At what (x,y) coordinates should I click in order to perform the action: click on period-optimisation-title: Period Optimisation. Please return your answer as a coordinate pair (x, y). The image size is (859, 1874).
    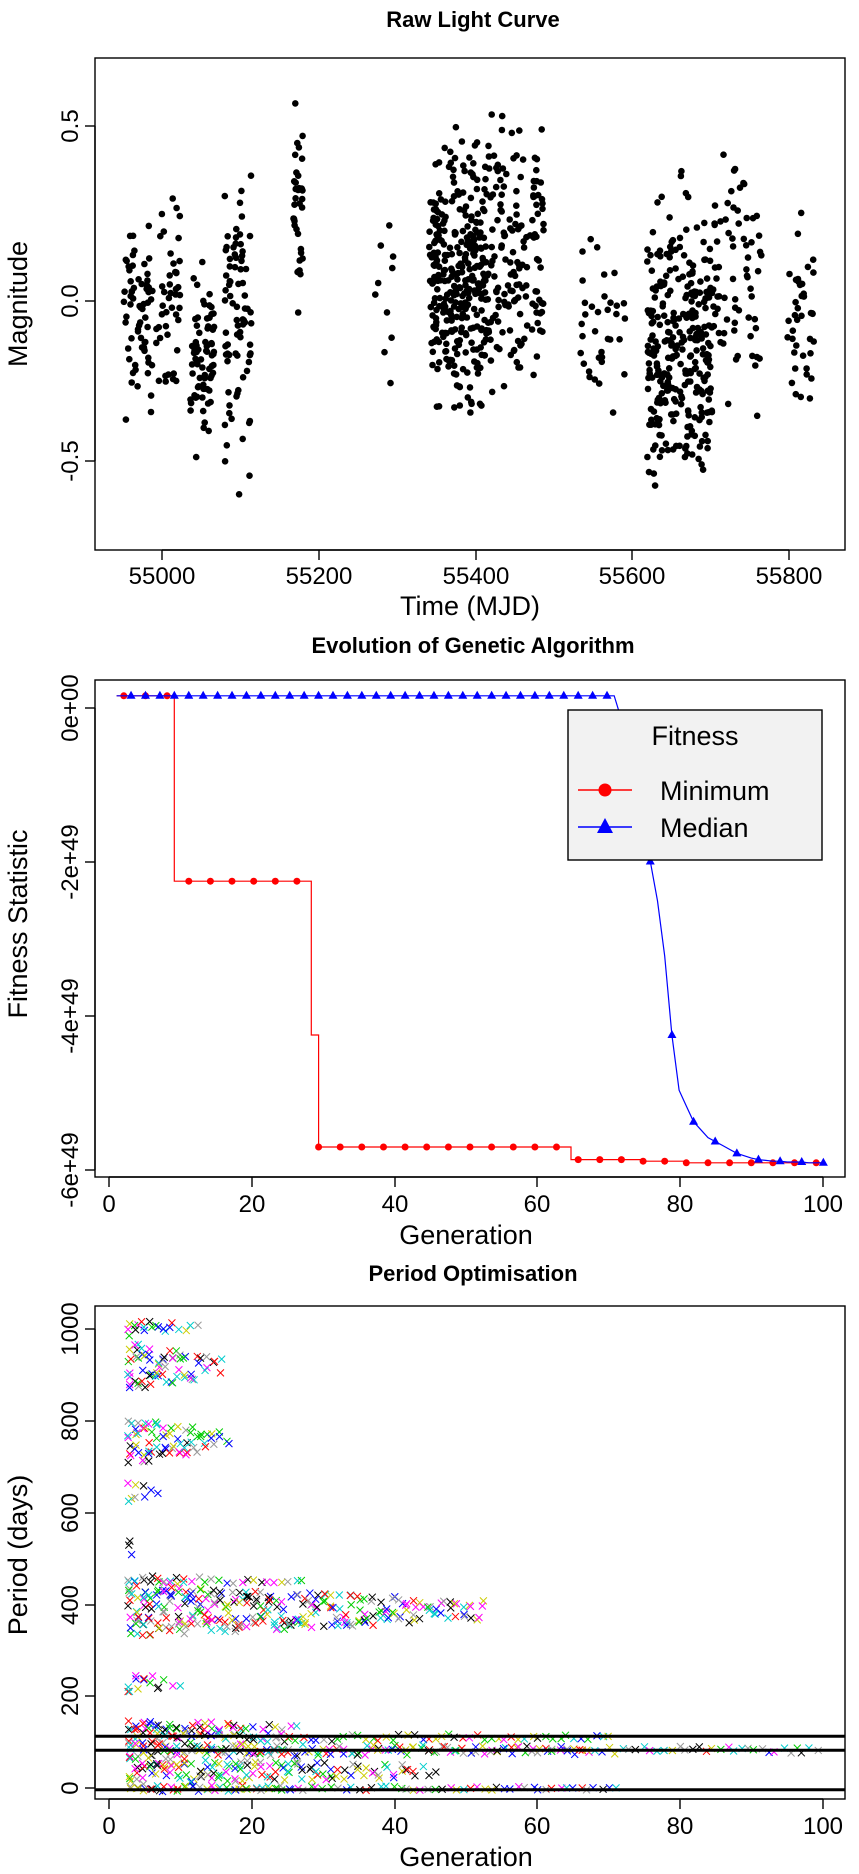
    Looking at the image, I should click on (472, 1273).